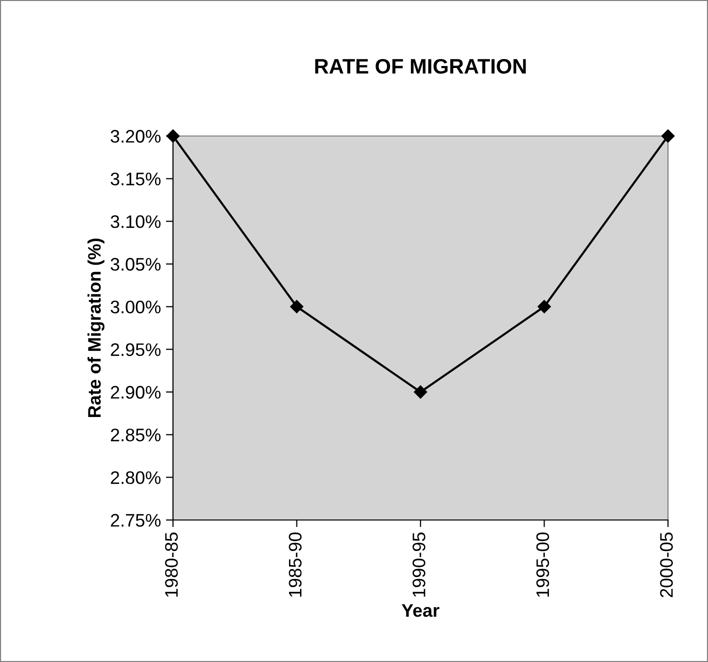  What do you see at coordinates (135, 349) in the screenshot?
I see `y-tick-label: 2.95%` at bounding box center [135, 349].